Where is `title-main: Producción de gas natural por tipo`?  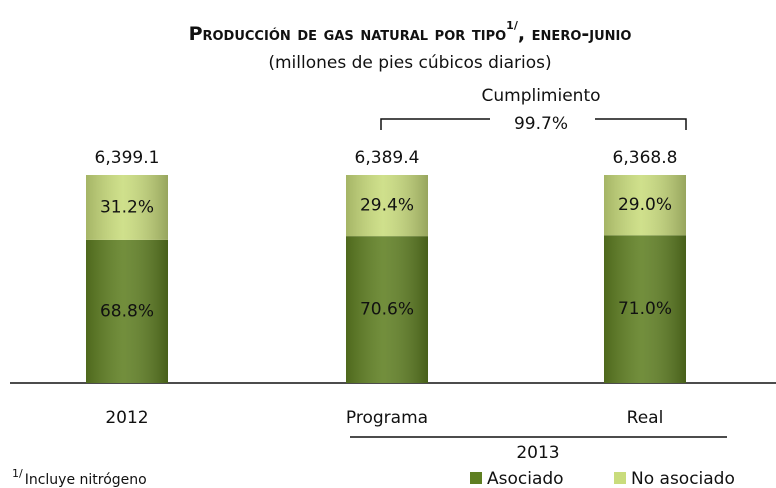 title-main: Producción de gas natural por tipo is located at coordinates (348, 34).